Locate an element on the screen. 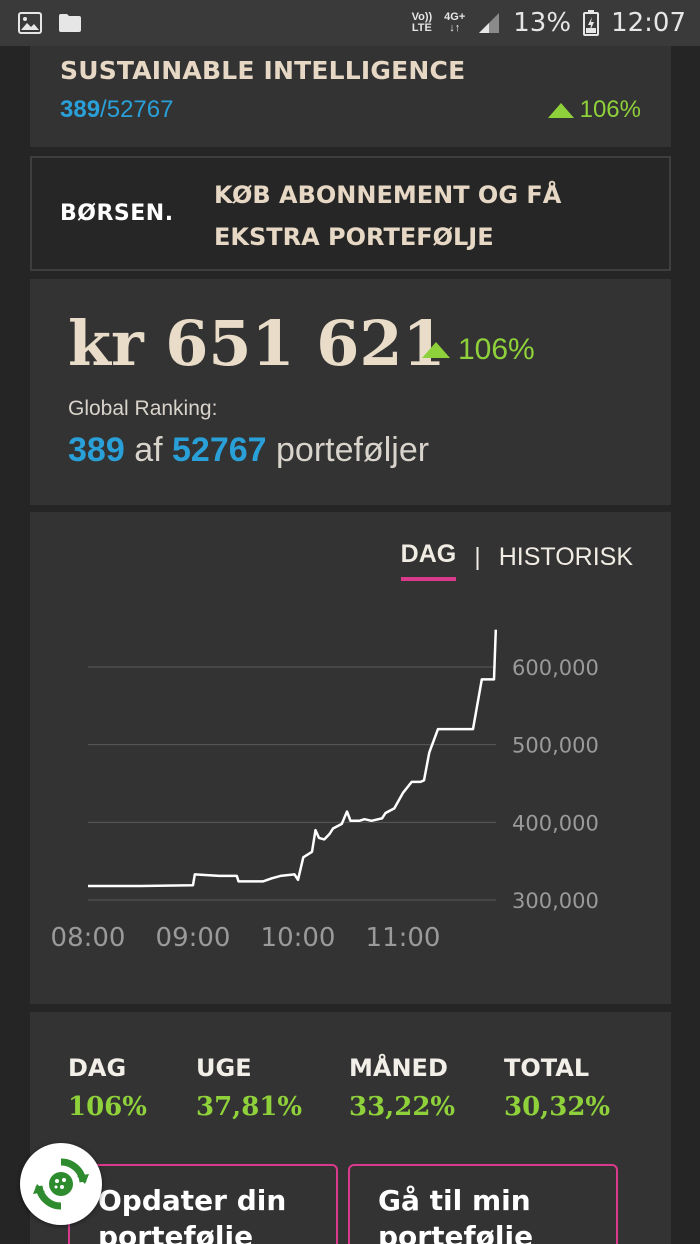  y-tick-label: 600,000 is located at coordinates (555, 668).